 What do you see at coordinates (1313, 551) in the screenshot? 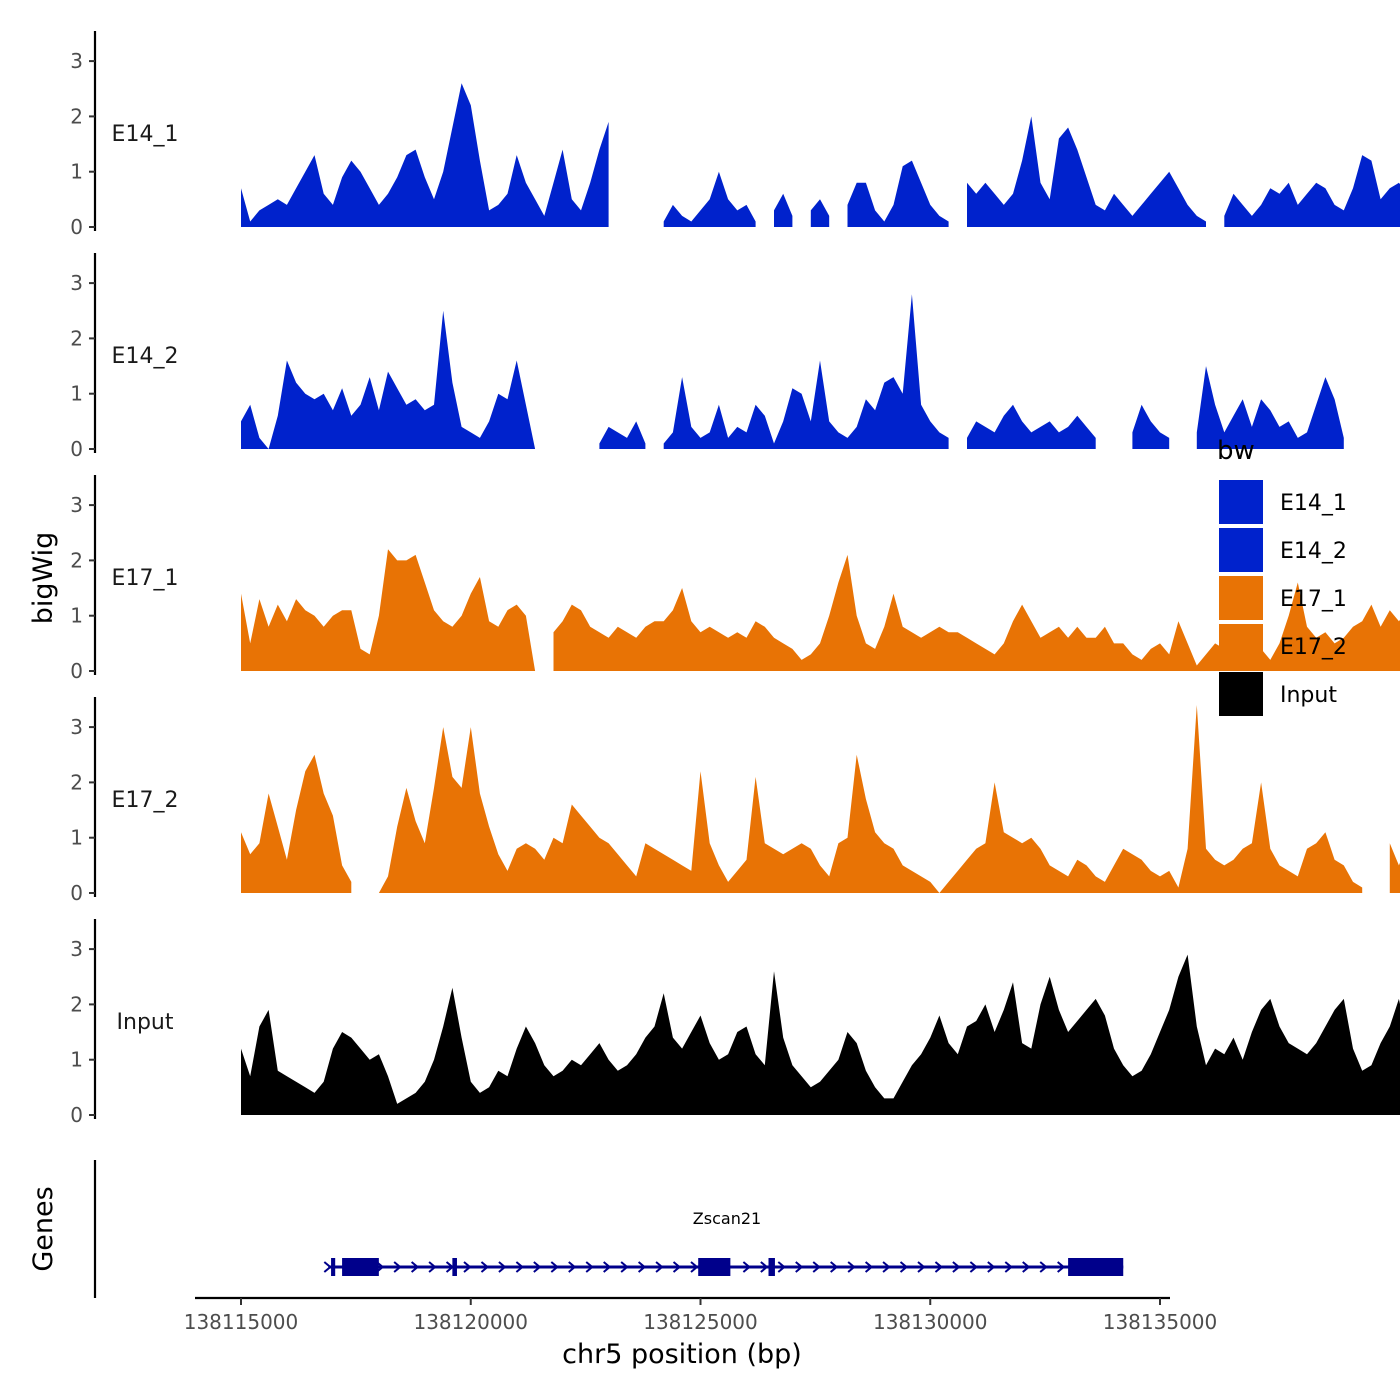
I see `legend-label-E14_2: E14_2` at bounding box center [1313, 551].